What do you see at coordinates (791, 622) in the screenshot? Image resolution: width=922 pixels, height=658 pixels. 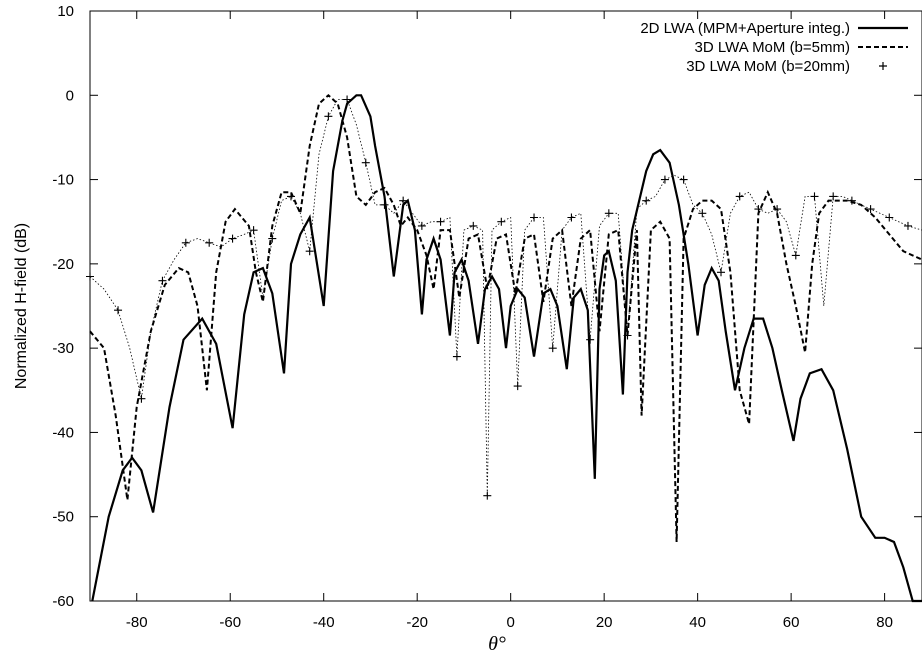 I see `x-tick-label: 60` at bounding box center [791, 622].